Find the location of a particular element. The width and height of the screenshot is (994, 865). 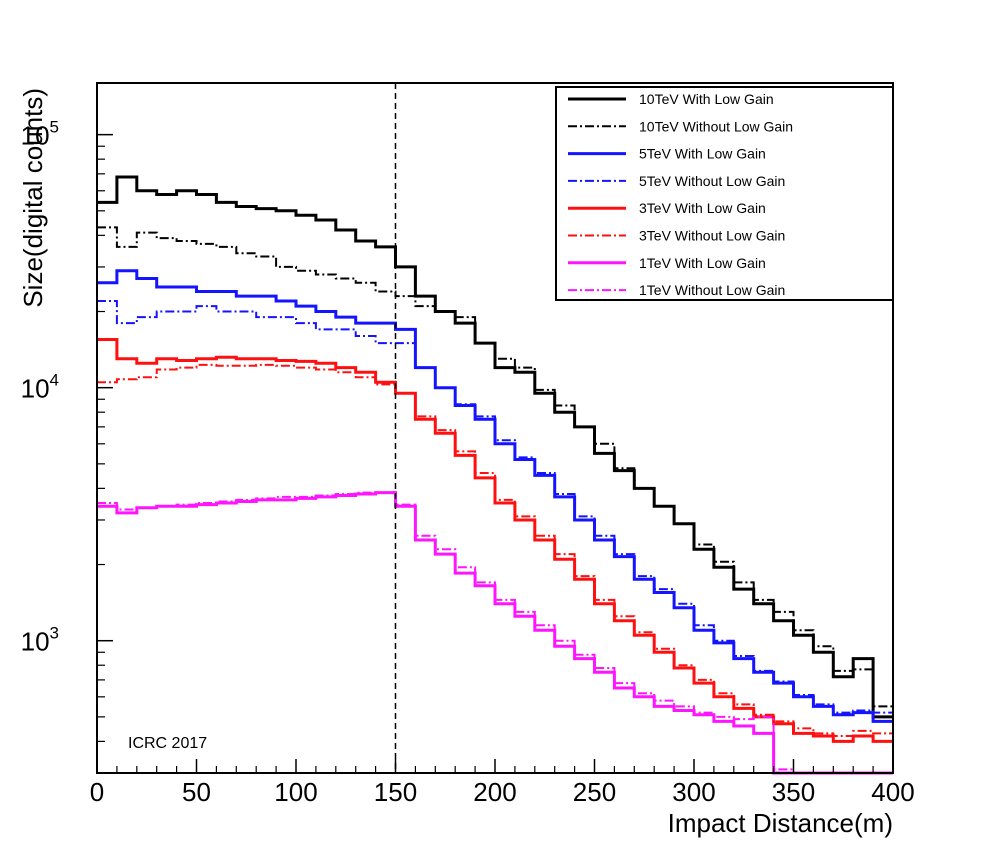

x-tick-label: 200 is located at coordinates (494, 792).